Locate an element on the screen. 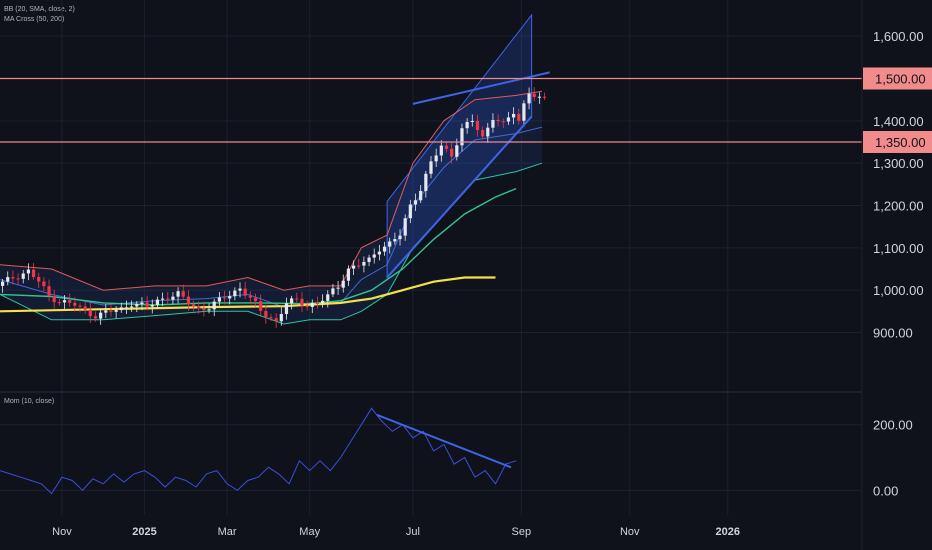 Image resolution: width=932 pixels, height=550 pixels. price-axis-label: 1,600.00 is located at coordinates (898, 36).